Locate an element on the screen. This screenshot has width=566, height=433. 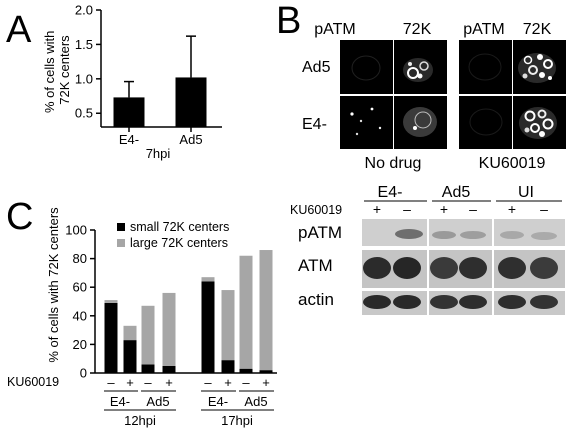
panel-a-ytick-label: 1.0 is located at coordinates (84, 78).